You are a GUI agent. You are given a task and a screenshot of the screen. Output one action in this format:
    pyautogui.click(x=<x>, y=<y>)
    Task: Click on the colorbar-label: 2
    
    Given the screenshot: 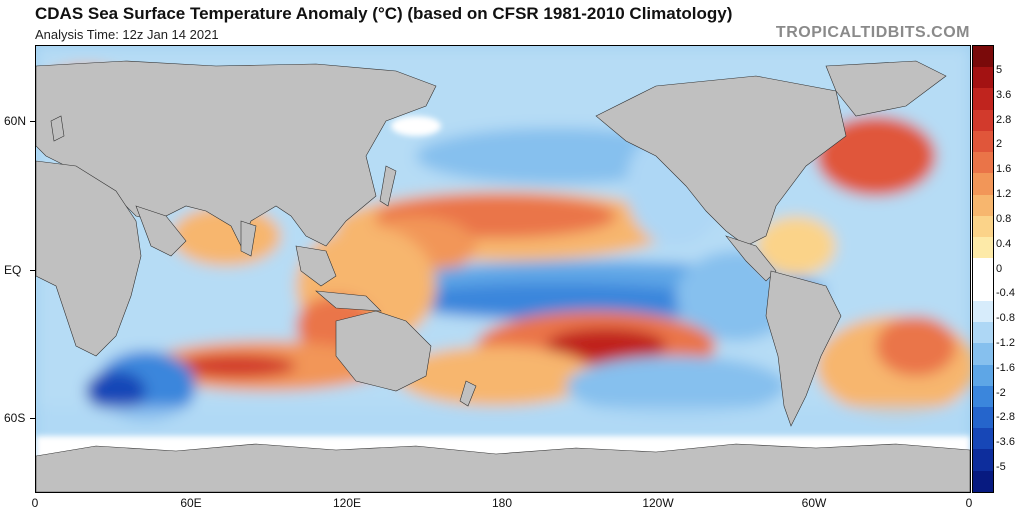 What is the action you would take?
    pyautogui.click(x=999, y=144)
    